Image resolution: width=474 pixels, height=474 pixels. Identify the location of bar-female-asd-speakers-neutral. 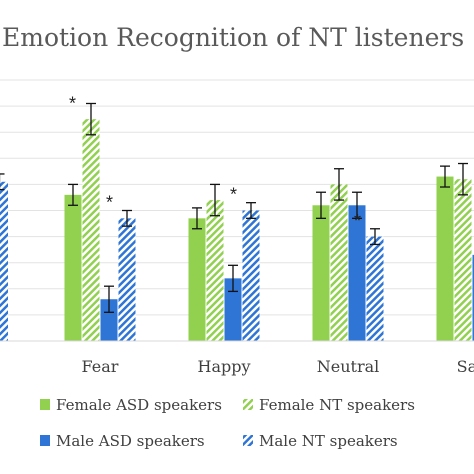
(321, 273).